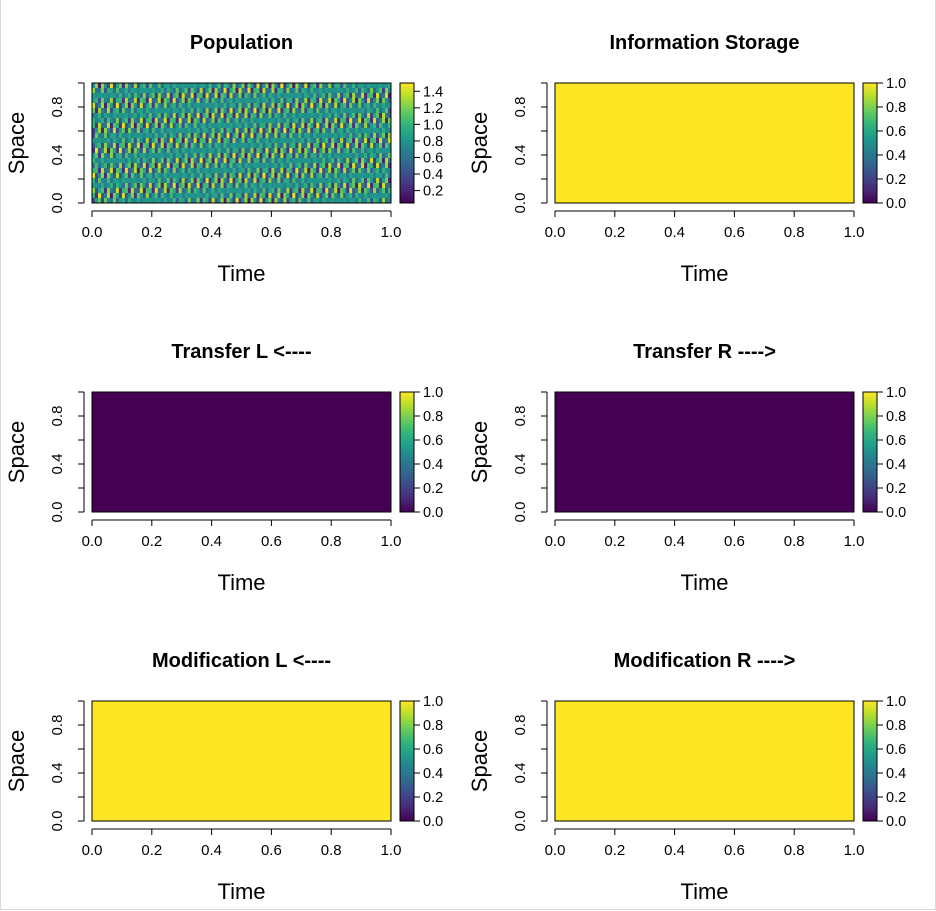 The image size is (936, 911). I want to click on y-tick-label: 0.4, so click(520, 773).